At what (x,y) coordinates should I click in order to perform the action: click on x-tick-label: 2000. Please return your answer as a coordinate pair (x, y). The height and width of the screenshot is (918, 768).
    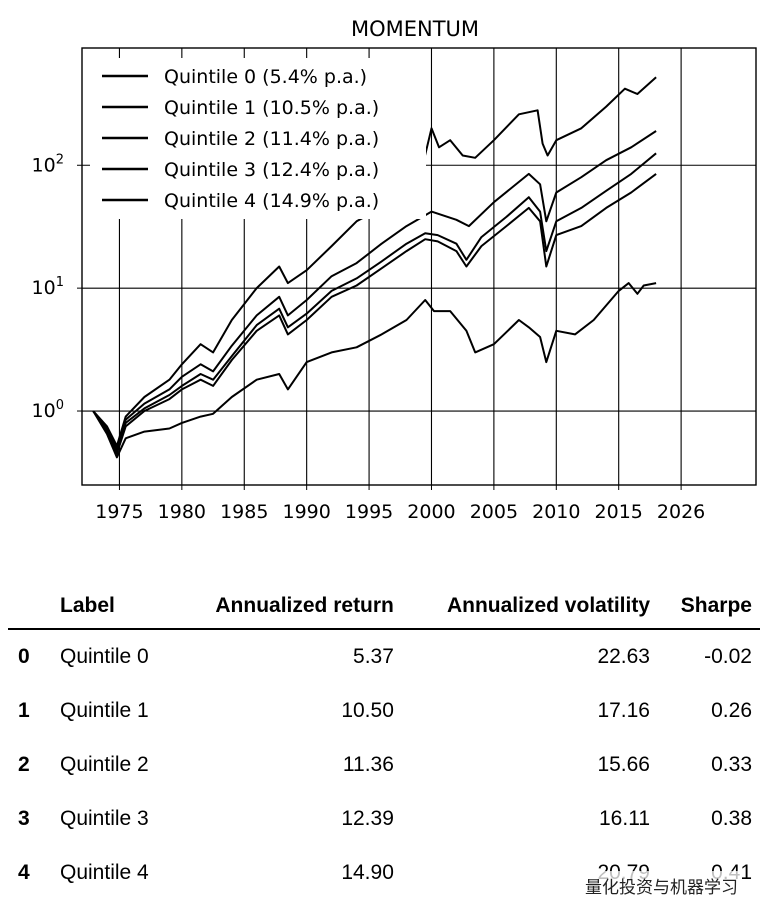
    Looking at the image, I should click on (431, 512).